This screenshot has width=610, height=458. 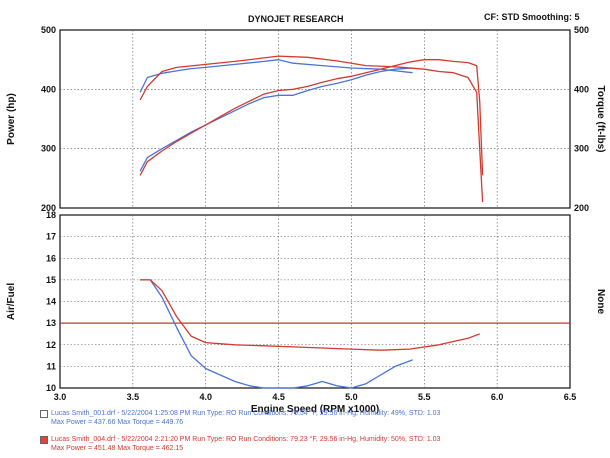 I want to click on power-tick-label: 500, so click(x=48, y=30).